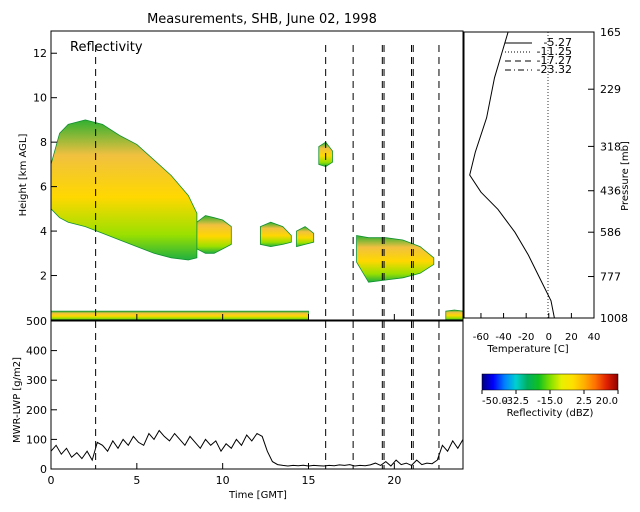 The height and width of the screenshot is (512, 640). What do you see at coordinates (481, 337) in the screenshot?
I see `temperature-tick-label-0: -60` at bounding box center [481, 337].